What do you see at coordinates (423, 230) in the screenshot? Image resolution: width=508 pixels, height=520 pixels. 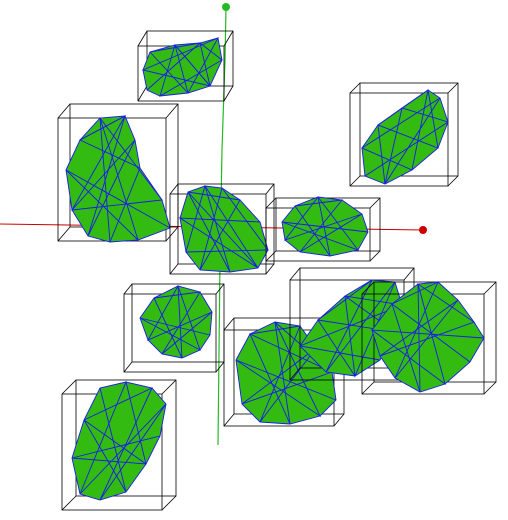 I see `x-axis-end-marker` at bounding box center [423, 230].